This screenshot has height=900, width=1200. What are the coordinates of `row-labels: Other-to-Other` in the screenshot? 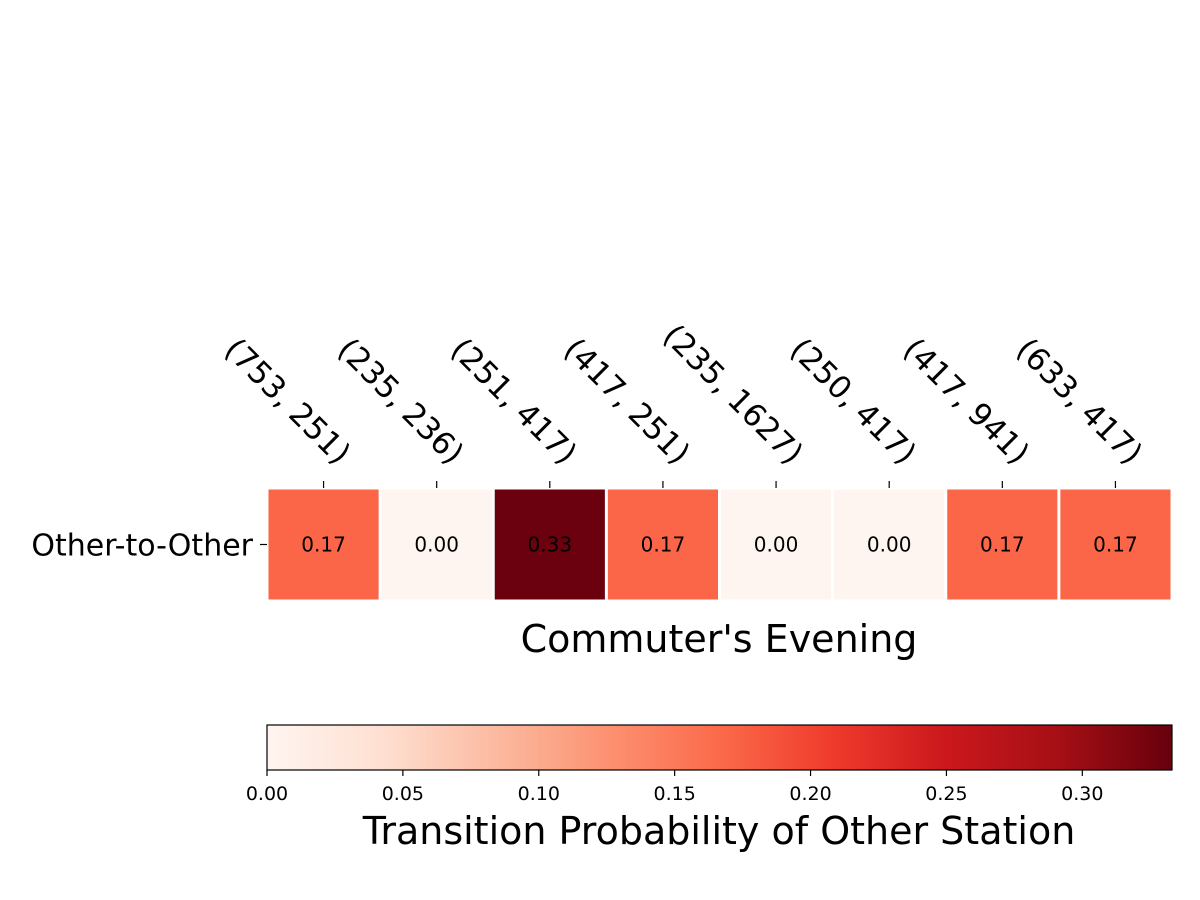 It's located at (149, 546).